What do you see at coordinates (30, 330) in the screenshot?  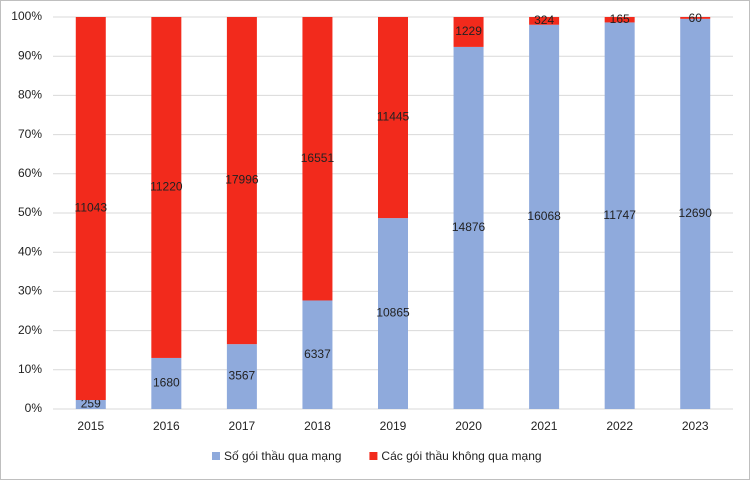 I see `y-tick-label: 20%` at bounding box center [30, 330].